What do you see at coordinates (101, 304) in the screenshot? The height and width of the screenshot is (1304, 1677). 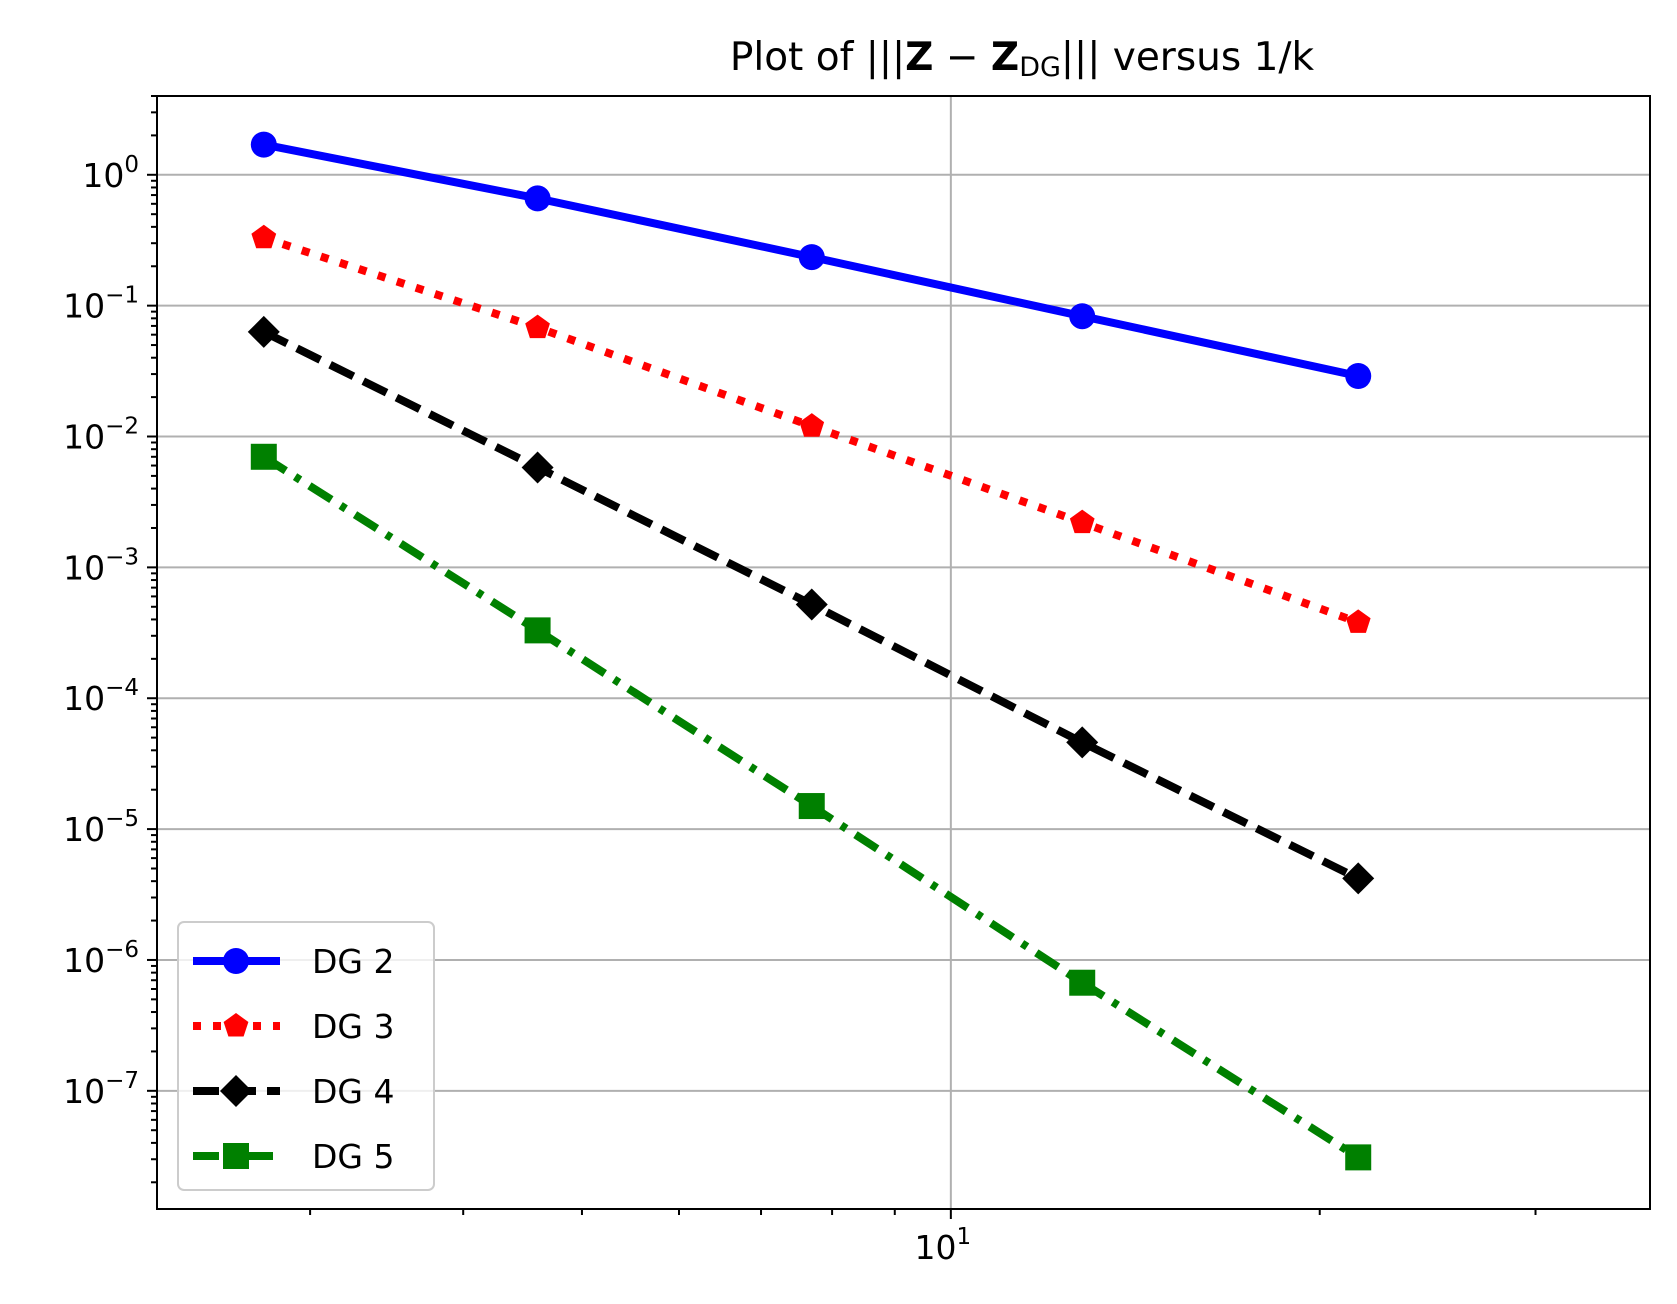 I see `y-tick-label: 10⁻¹` at bounding box center [101, 304].